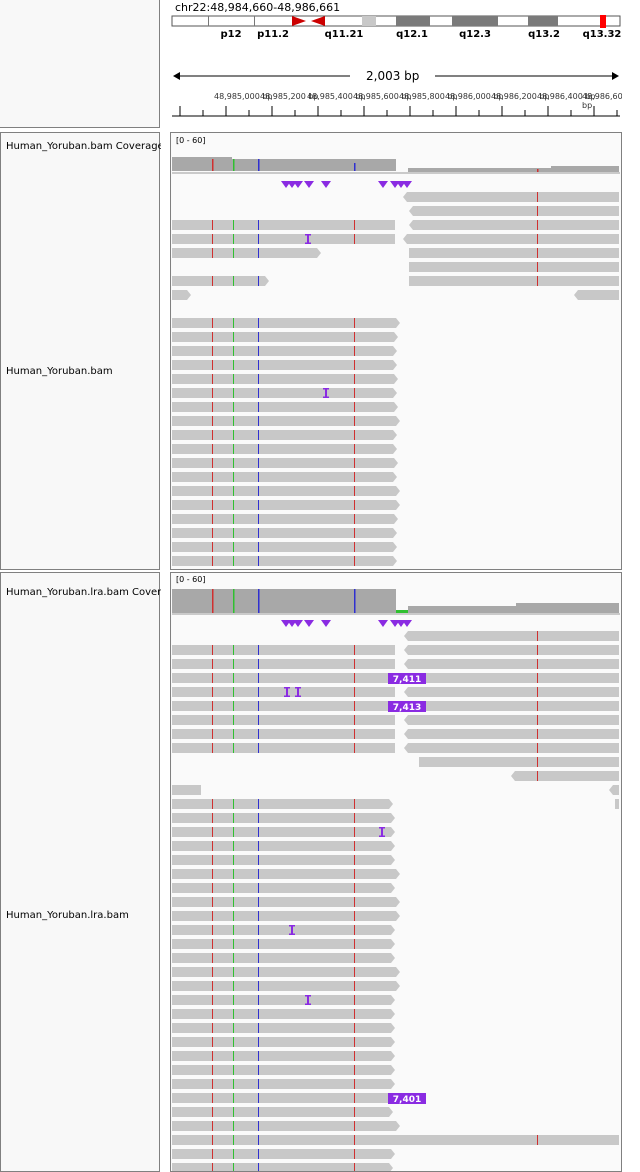  What do you see at coordinates (258, 7) in the screenshot?
I see `locus-text: chr22:48,984,660-48,986,661` at bounding box center [258, 7].